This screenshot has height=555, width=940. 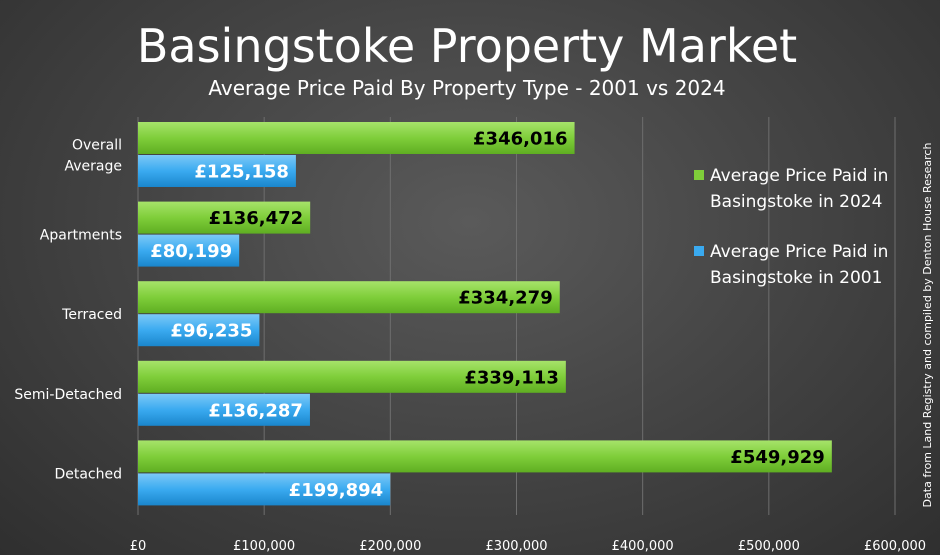 What do you see at coordinates (211, 331) in the screenshot?
I see `data-label-2001: £96,235` at bounding box center [211, 331].